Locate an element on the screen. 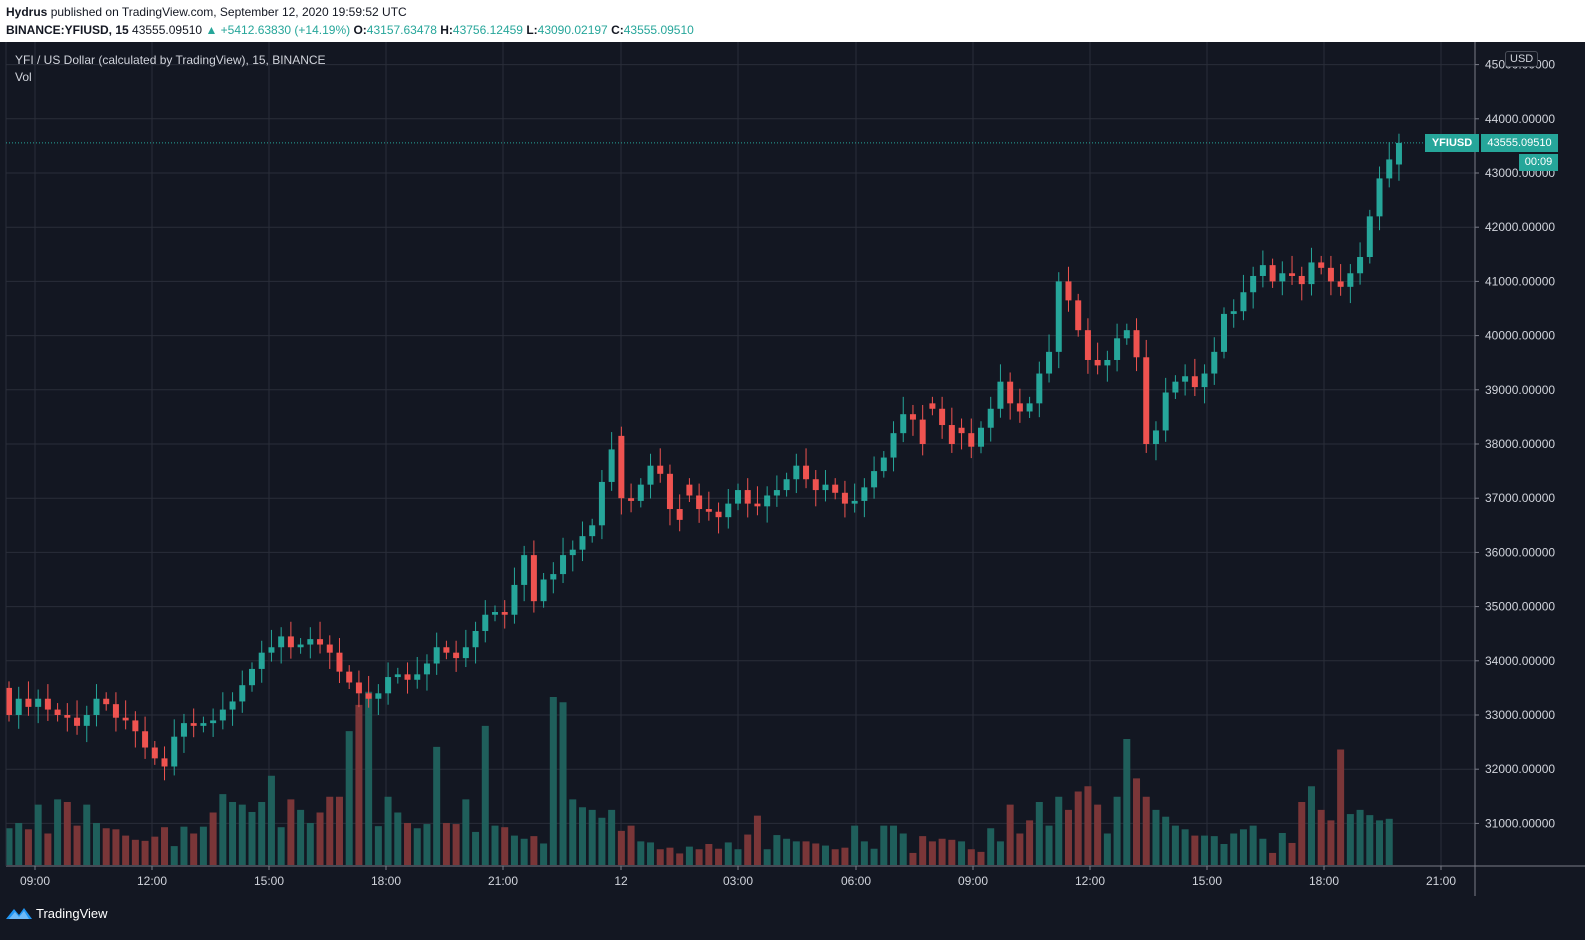 The image size is (1585, 940). symbol-line: BINANCE:YFIUSD, 15 is located at coordinates (67, 30).